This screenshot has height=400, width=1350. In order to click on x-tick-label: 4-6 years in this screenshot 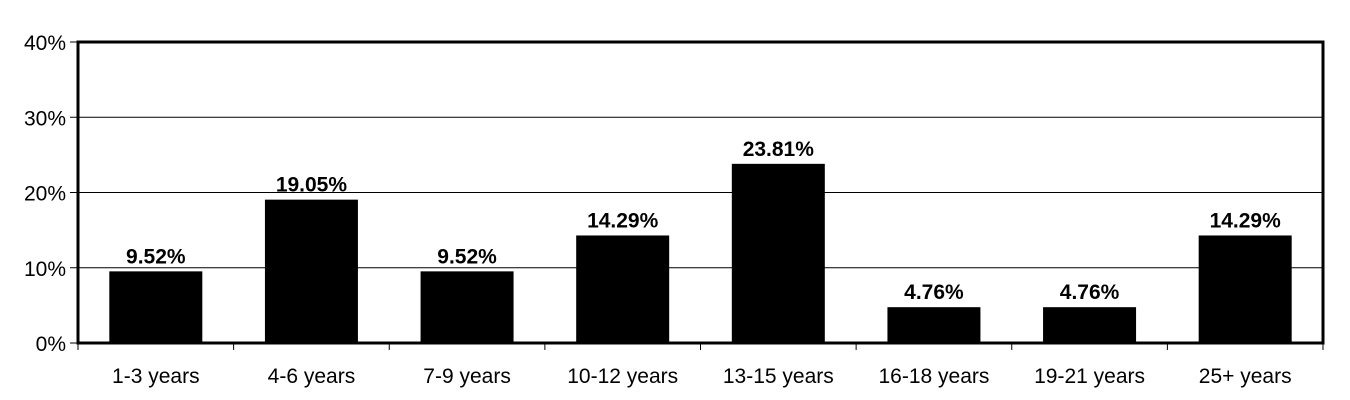, I will do `click(312, 376)`.